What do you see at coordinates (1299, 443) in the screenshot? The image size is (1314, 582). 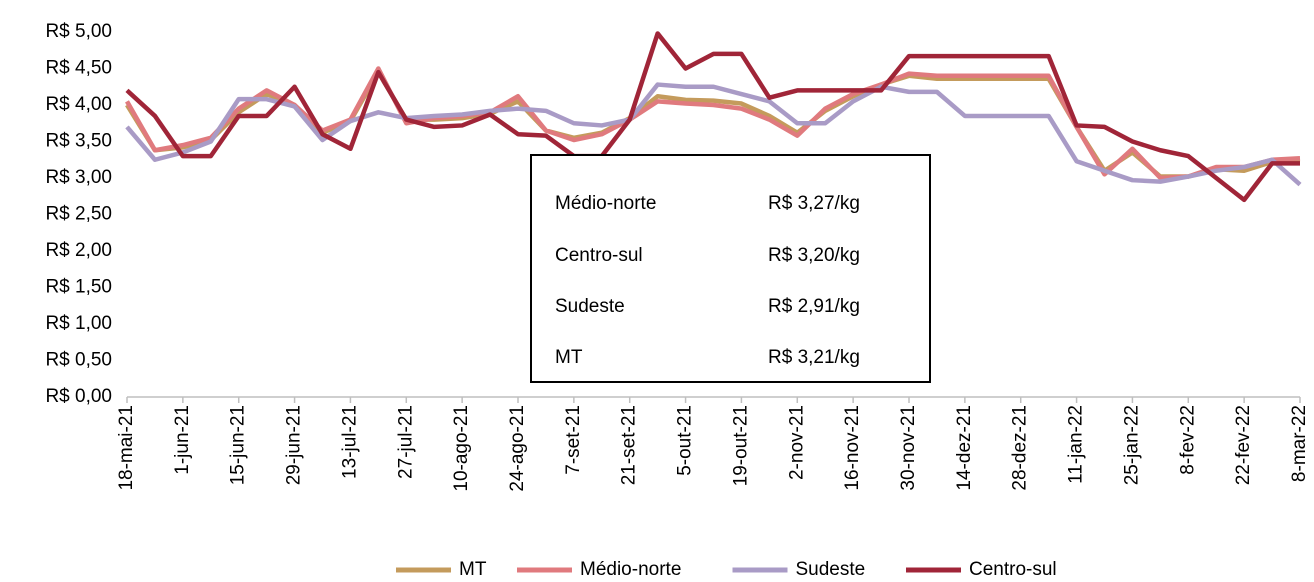 I see `x-tick-label: 8-mar-22` at bounding box center [1299, 443].